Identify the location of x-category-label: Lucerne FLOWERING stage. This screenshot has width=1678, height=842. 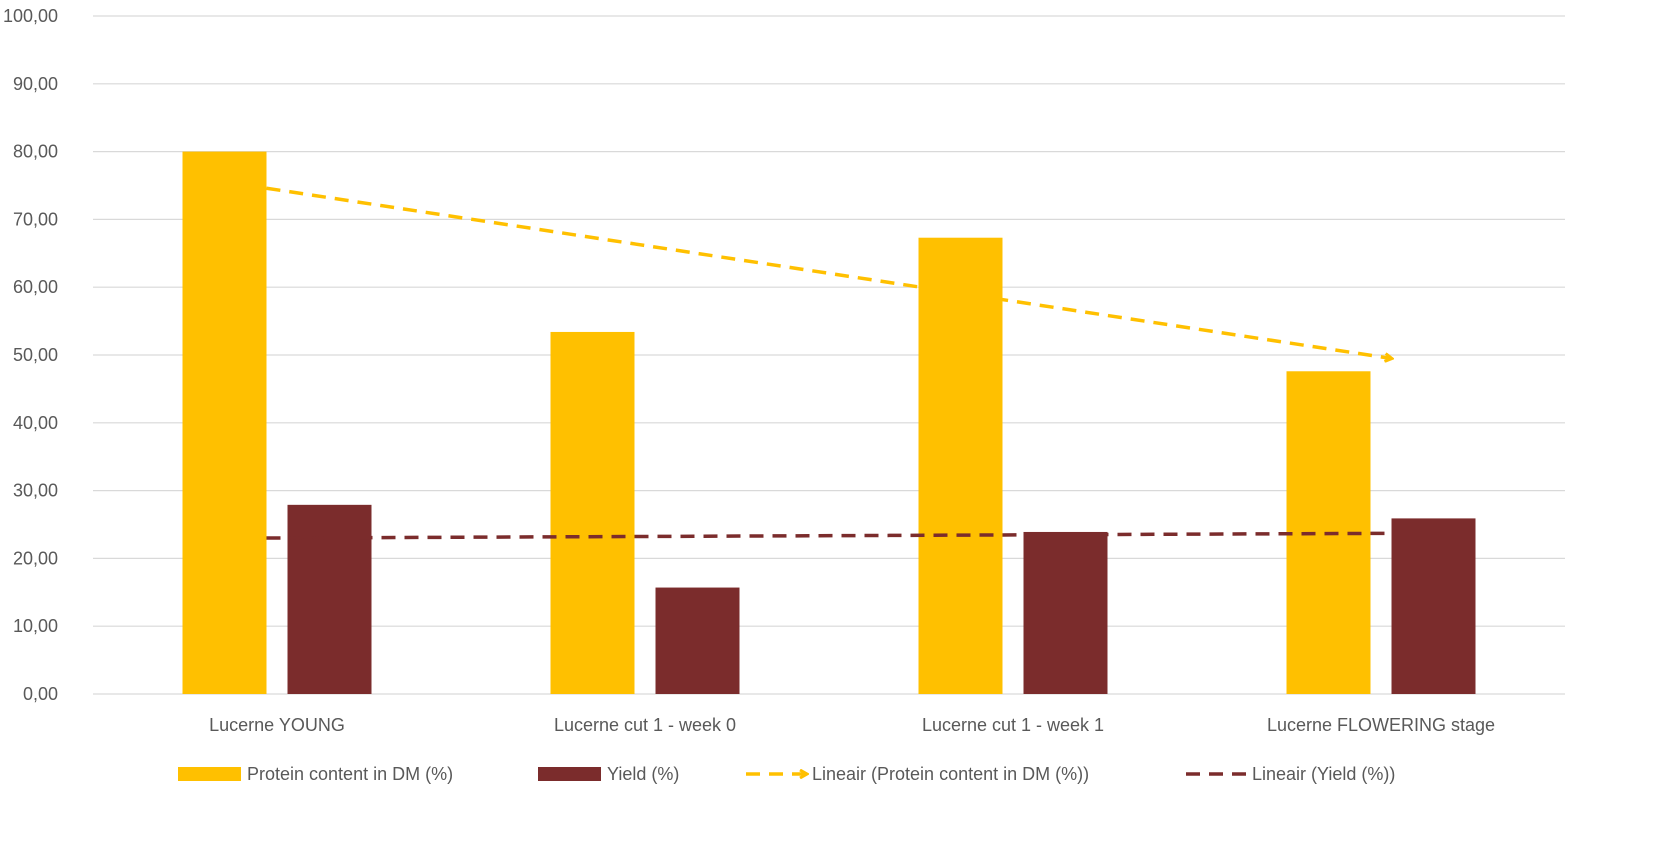
(1381, 725).